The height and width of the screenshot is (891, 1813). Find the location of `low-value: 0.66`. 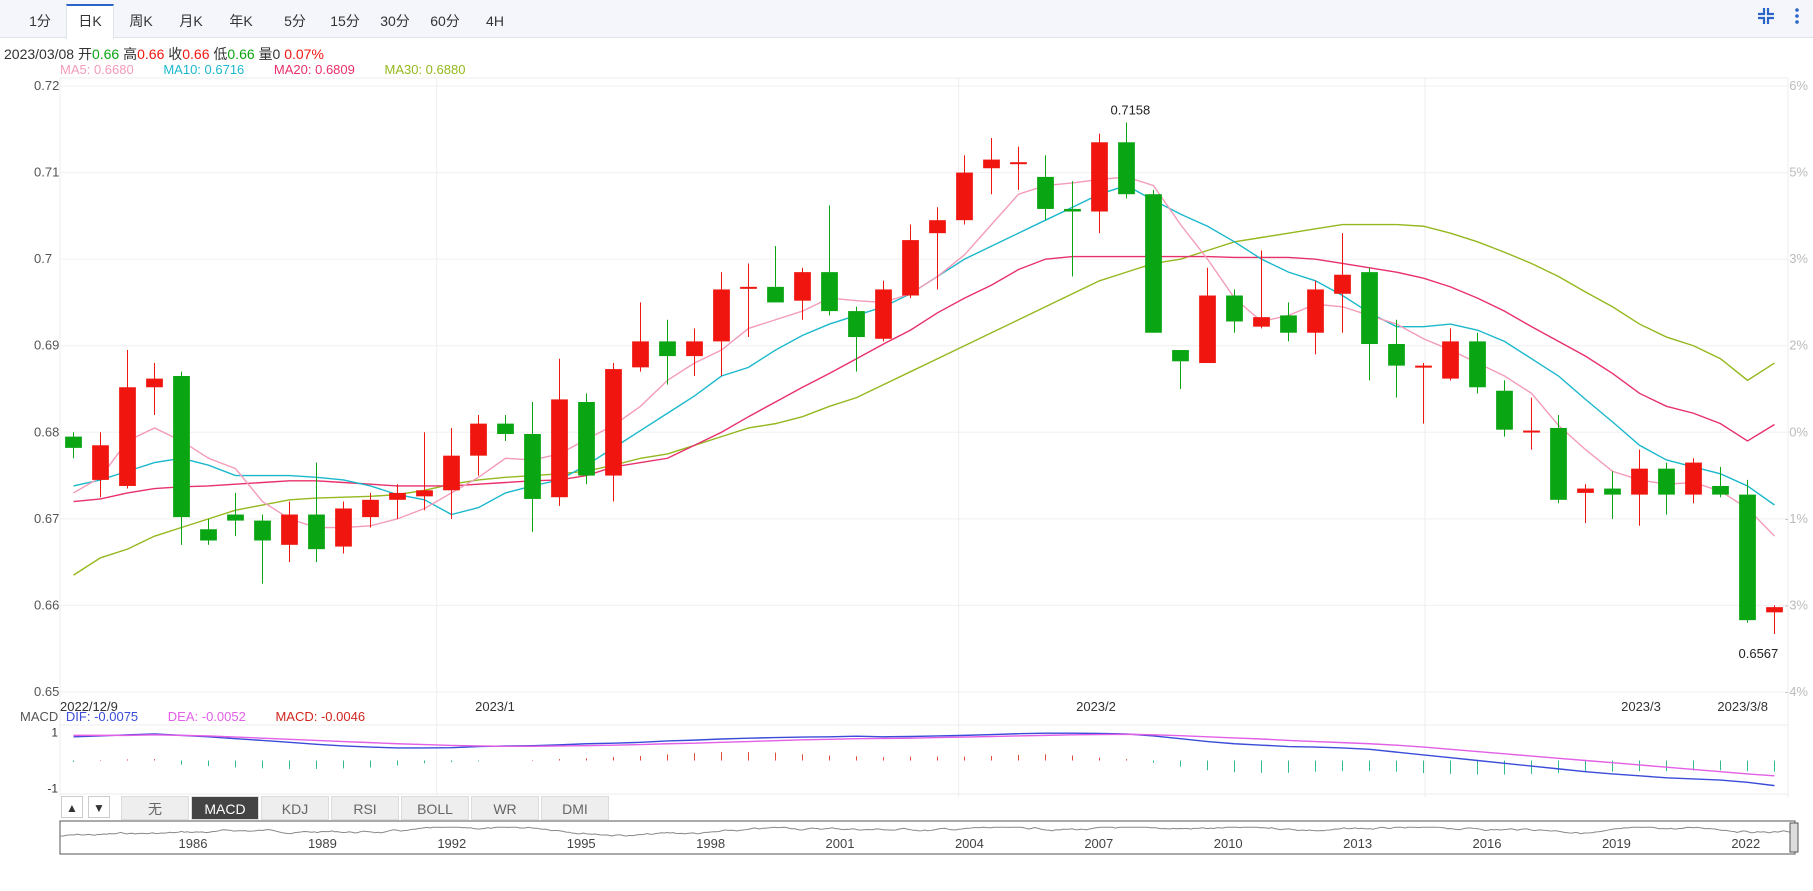

low-value: 0.66 is located at coordinates (241, 54).